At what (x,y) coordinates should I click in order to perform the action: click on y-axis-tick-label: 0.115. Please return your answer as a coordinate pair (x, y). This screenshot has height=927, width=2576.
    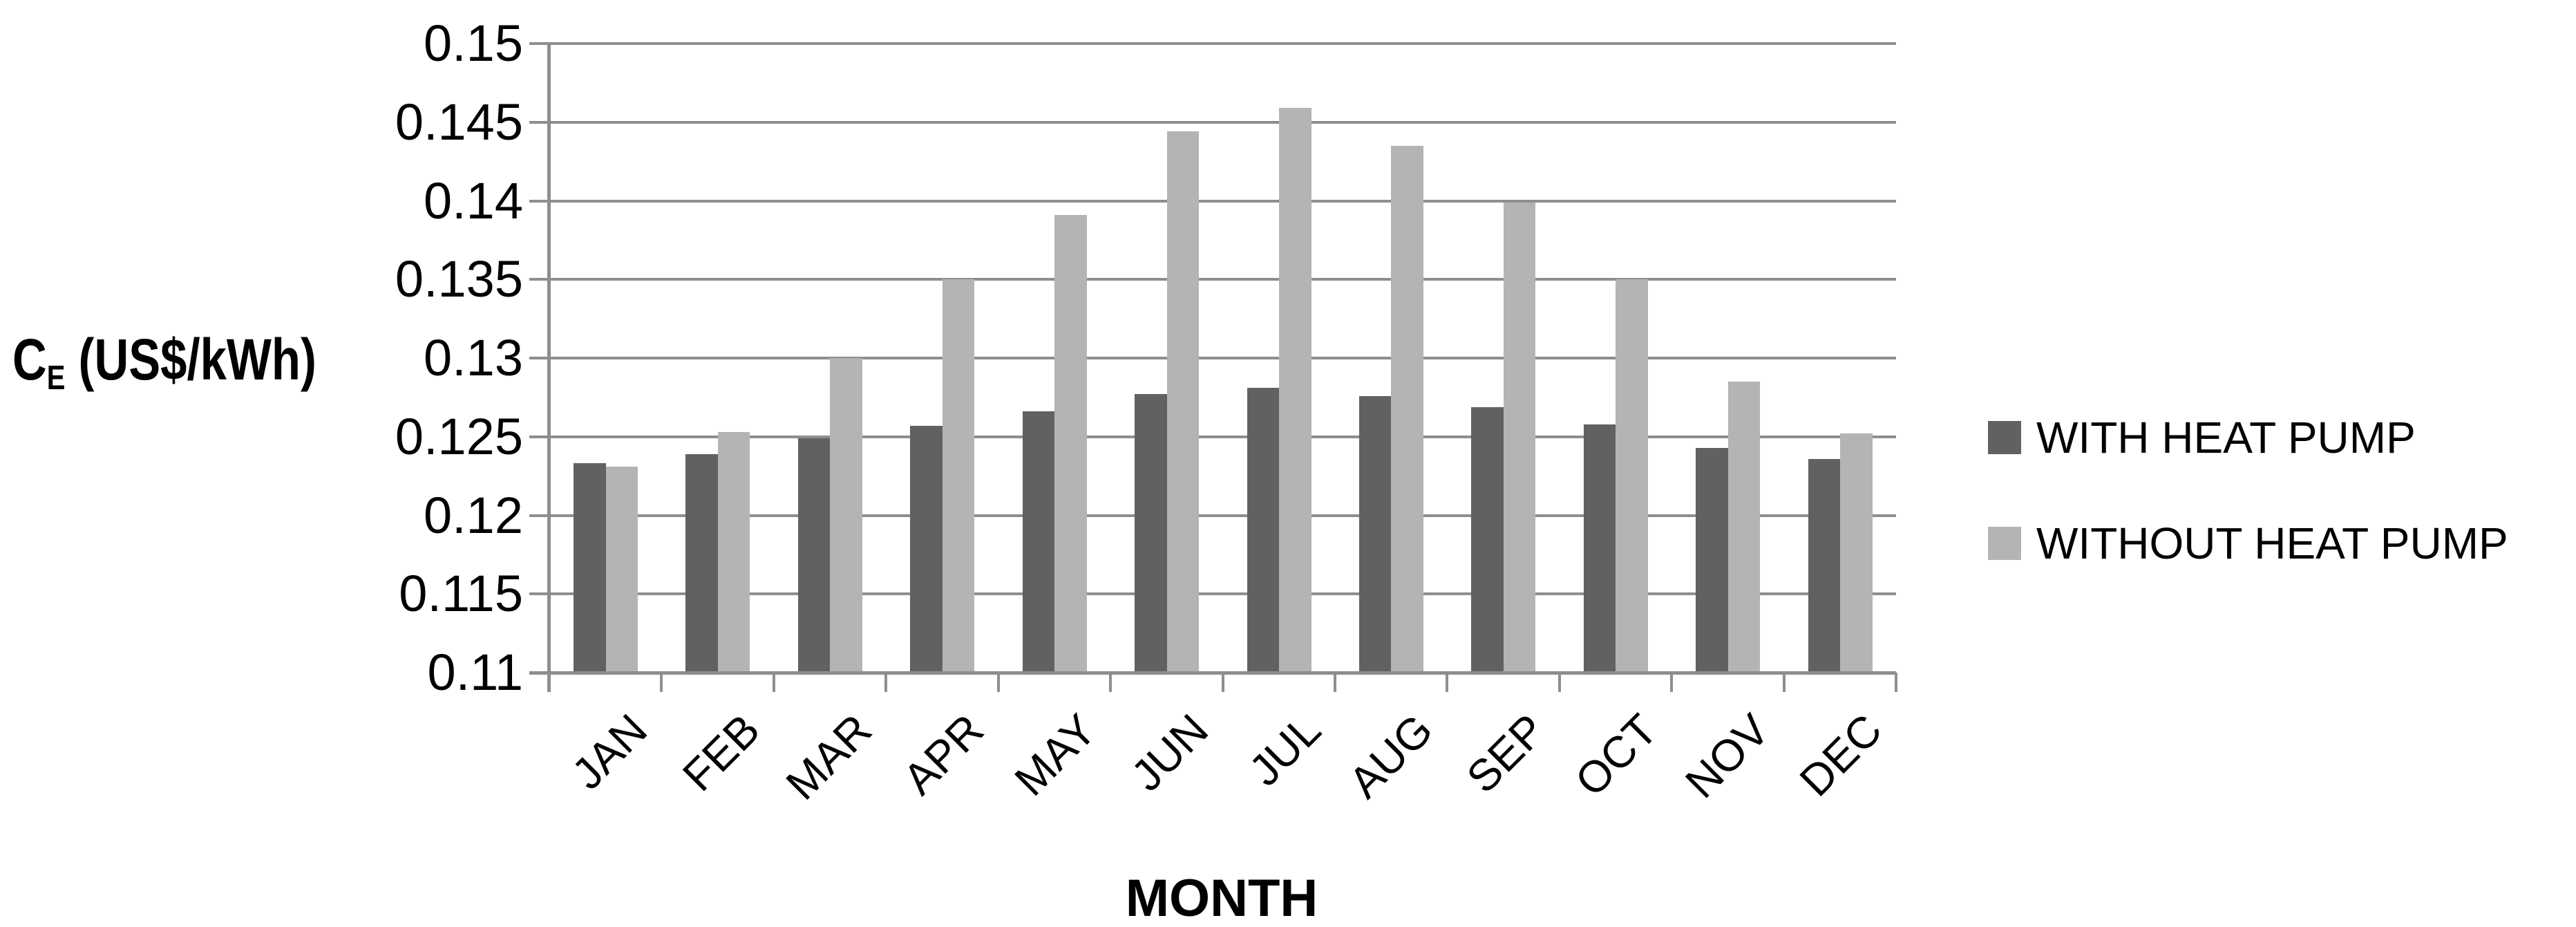
    Looking at the image, I should click on (461, 594).